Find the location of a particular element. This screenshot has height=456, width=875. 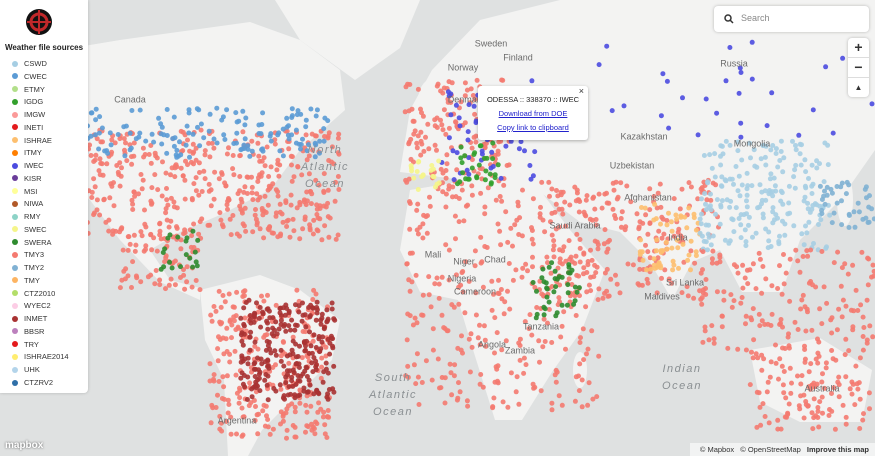

legend-item: SWEC is located at coordinates (29, 230).